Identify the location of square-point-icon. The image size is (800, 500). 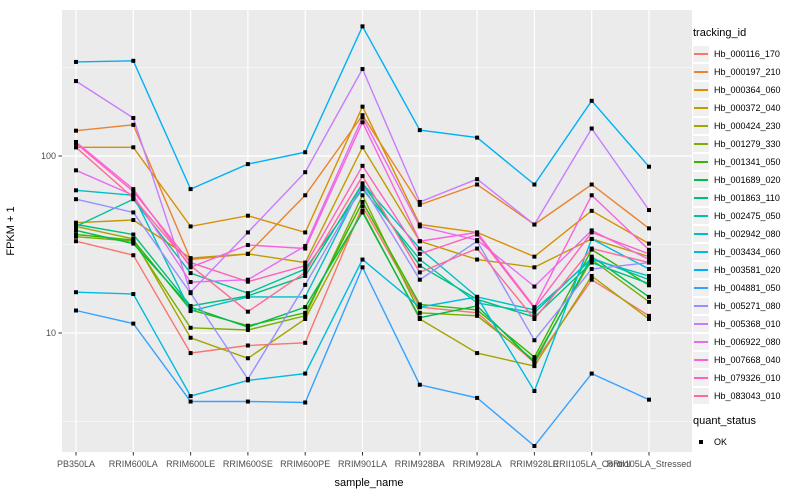
(701, 442).